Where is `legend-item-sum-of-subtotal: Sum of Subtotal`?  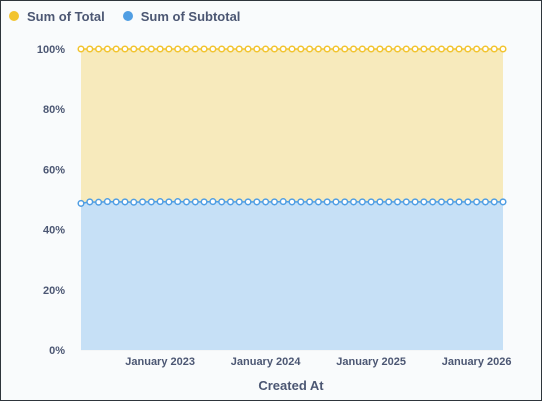 legend-item-sum-of-subtotal: Sum of Subtotal is located at coordinates (181, 16).